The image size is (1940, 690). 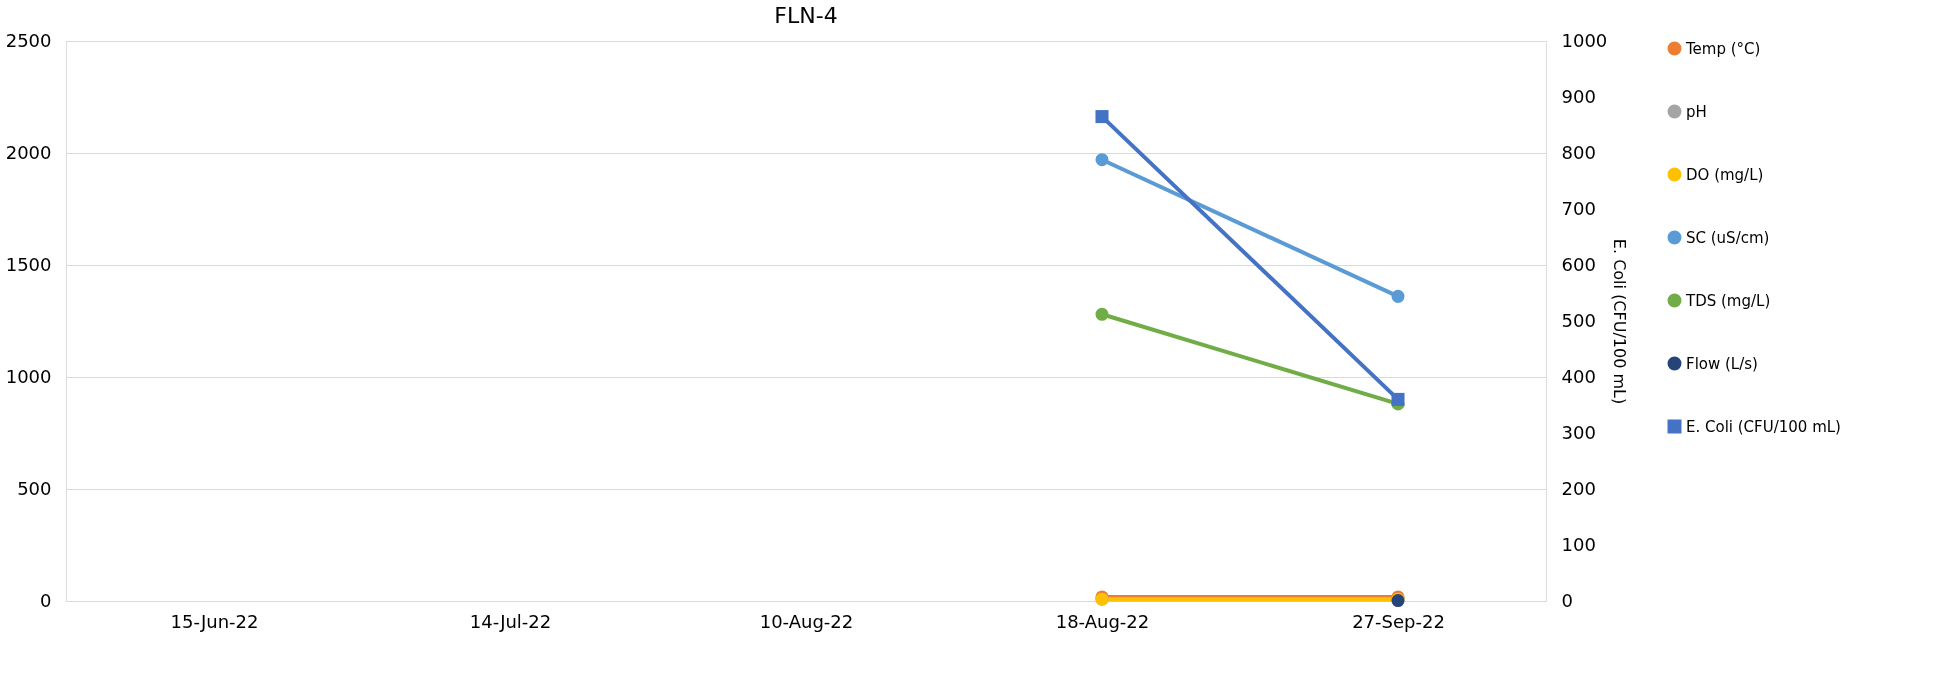 What do you see at coordinates (1763, 426) in the screenshot?
I see `legend-label: E. Coli (CFU/100 mL)` at bounding box center [1763, 426].